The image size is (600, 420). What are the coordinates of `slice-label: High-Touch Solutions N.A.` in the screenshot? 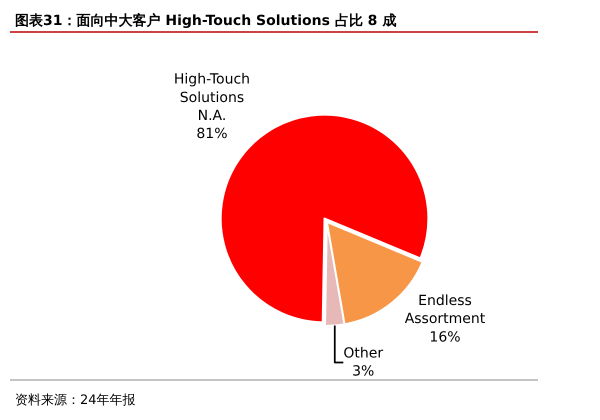 It's located at (212, 98).